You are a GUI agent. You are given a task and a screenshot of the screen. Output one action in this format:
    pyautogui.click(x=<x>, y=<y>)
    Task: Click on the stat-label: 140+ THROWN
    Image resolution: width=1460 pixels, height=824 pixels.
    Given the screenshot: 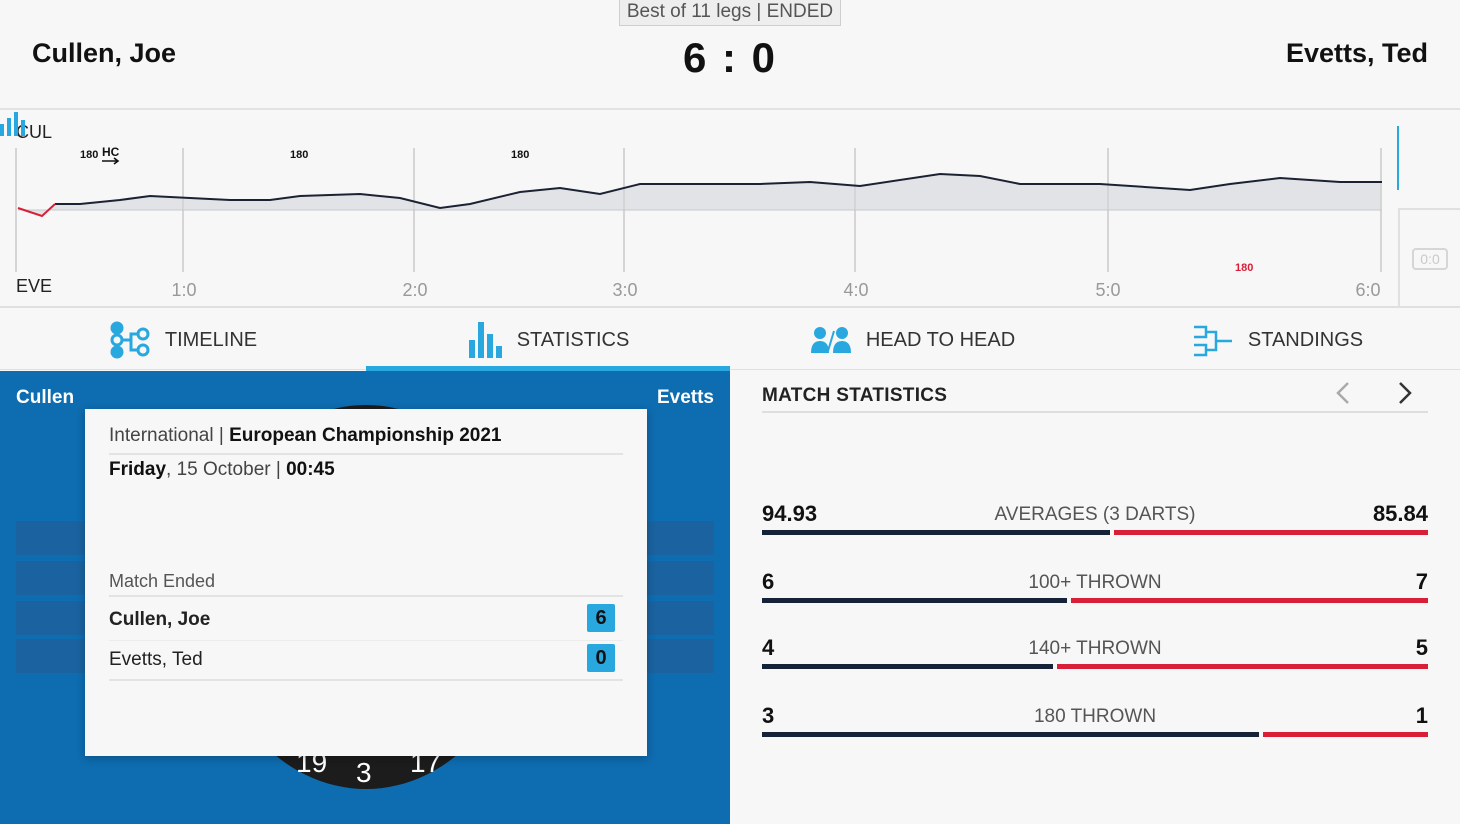 What is the action you would take?
    pyautogui.click(x=1095, y=648)
    